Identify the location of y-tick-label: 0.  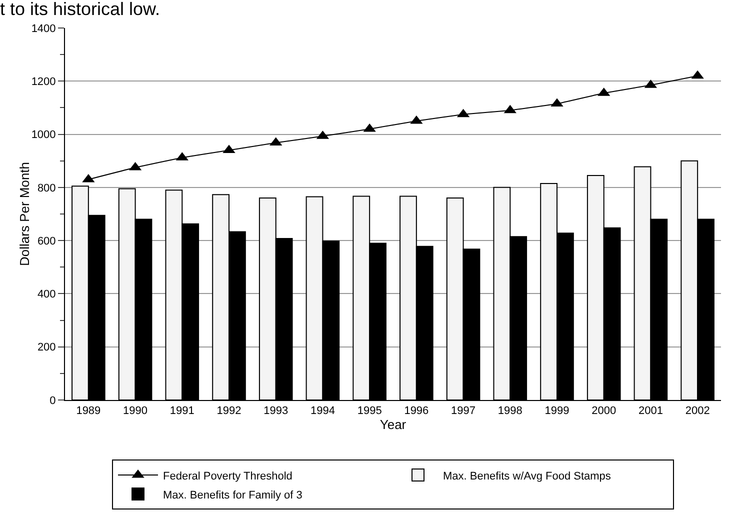
(53, 400).